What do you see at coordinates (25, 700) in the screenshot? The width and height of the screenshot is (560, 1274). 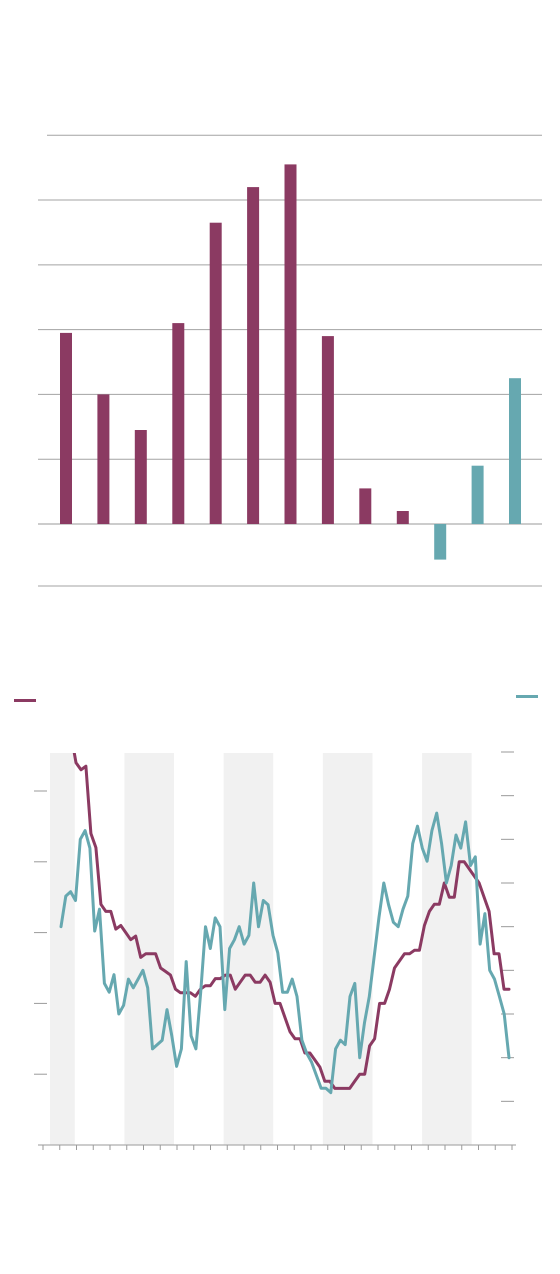 I see `legend-swatch-maroon` at bounding box center [25, 700].